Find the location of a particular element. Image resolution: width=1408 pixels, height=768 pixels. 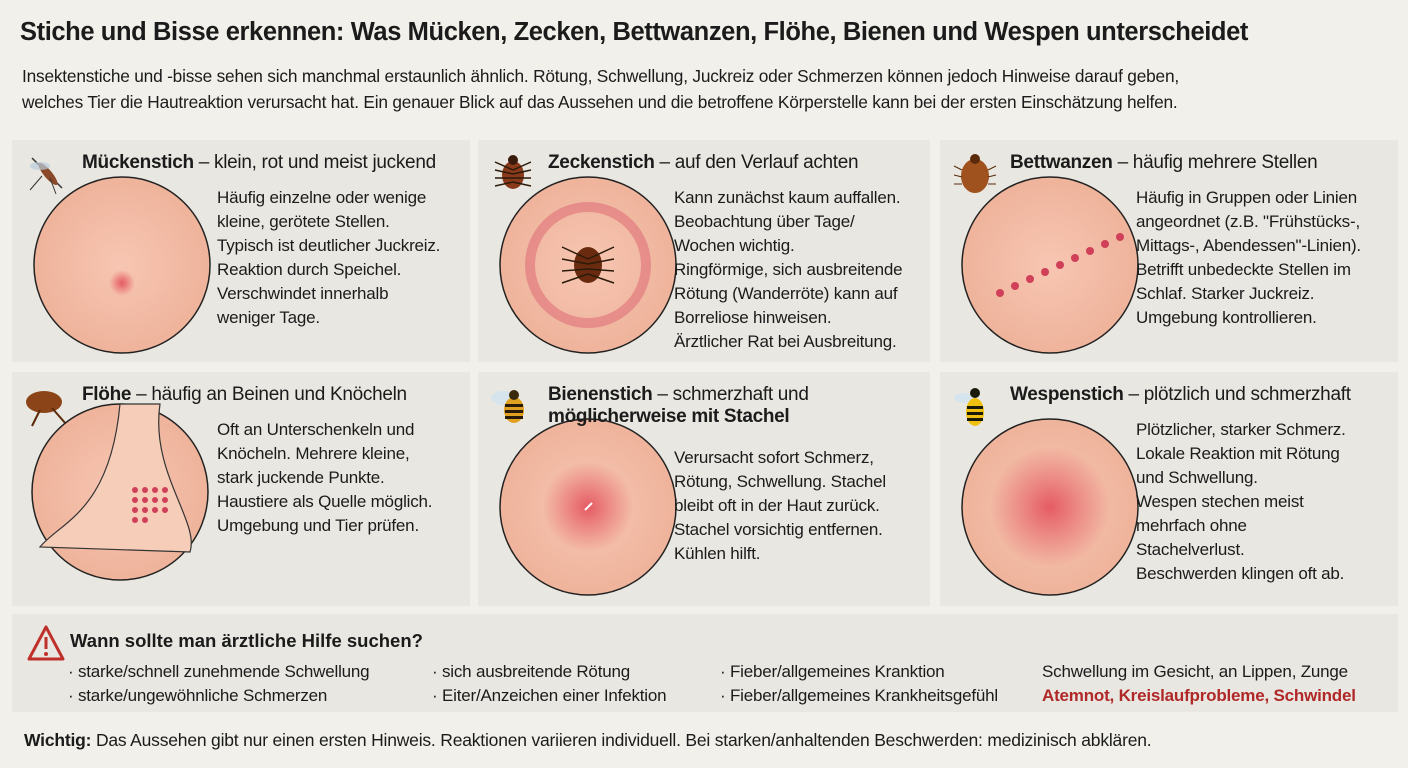

panel-heading: Flöhe – häufig an Beinen und Knöcheln is located at coordinates (244, 395).